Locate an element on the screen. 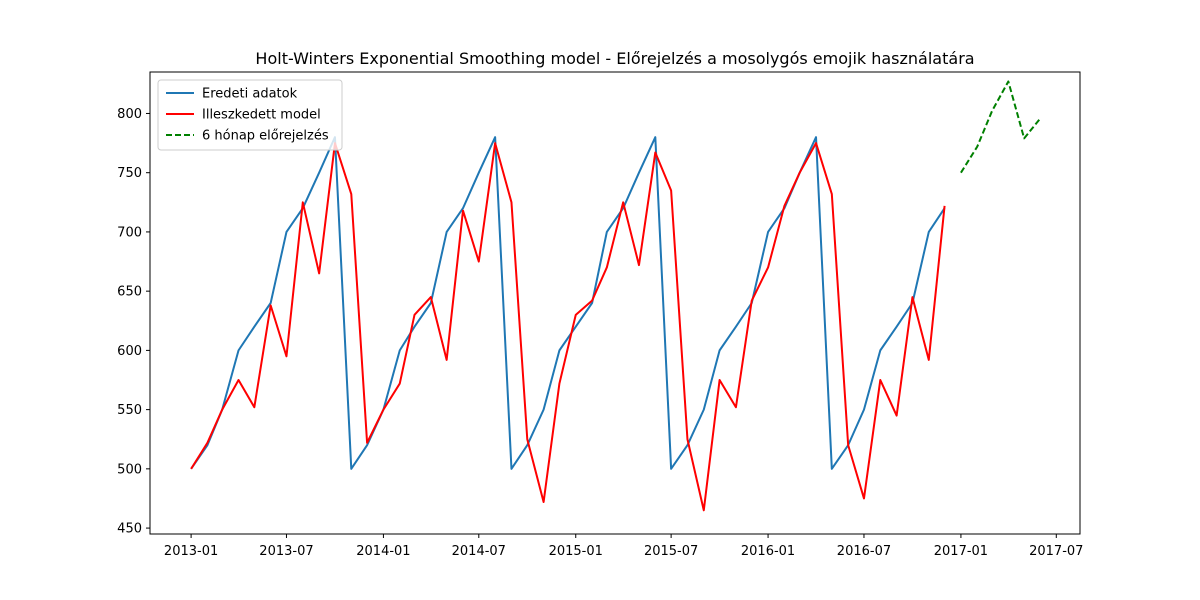  x-tick-label-2: 2014-01 is located at coordinates (383, 551).